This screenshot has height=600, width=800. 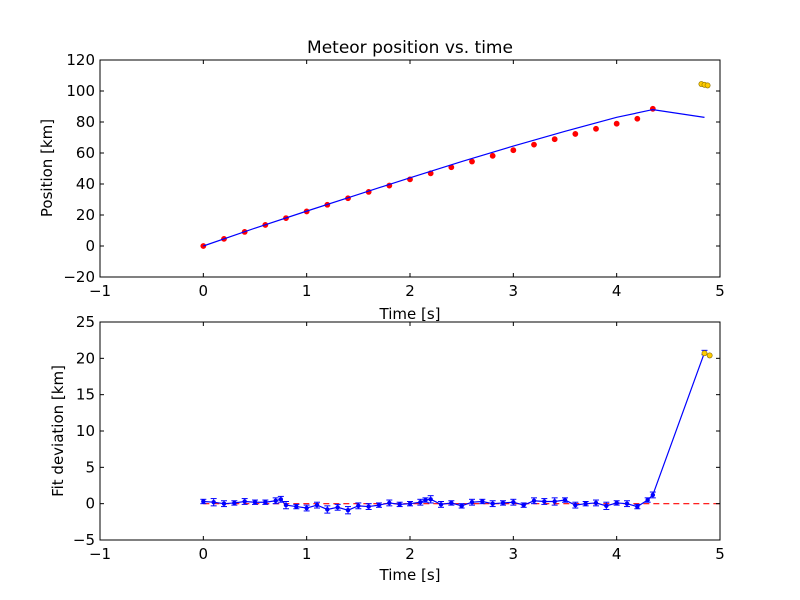 I want to click on y-tick-label: −5, so click(x=84, y=540).